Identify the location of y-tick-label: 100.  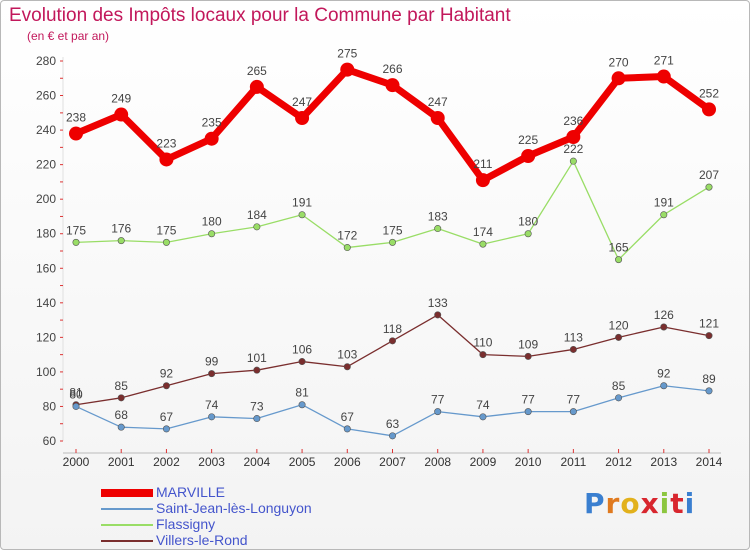
(46, 372).